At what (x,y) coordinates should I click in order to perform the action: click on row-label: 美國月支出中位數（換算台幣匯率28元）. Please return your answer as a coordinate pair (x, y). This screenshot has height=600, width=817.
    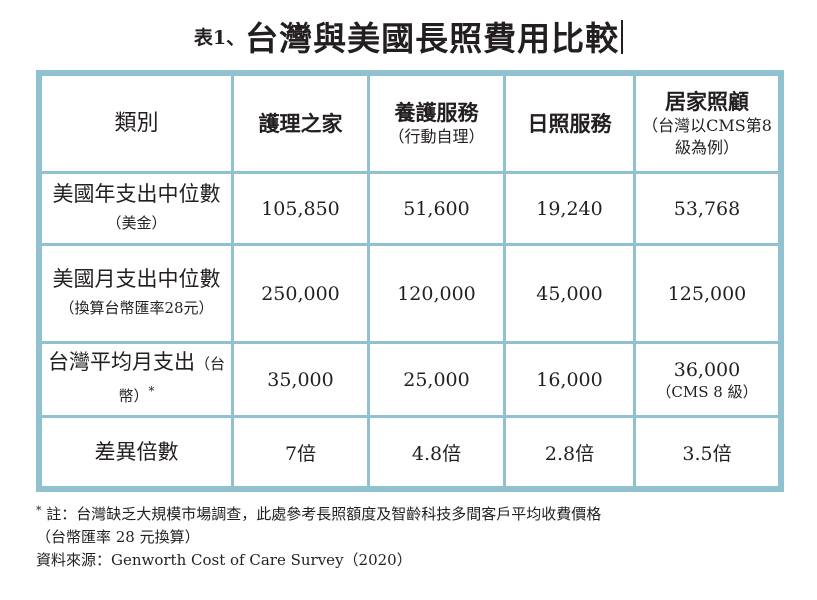
    Looking at the image, I should click on (138, 295).